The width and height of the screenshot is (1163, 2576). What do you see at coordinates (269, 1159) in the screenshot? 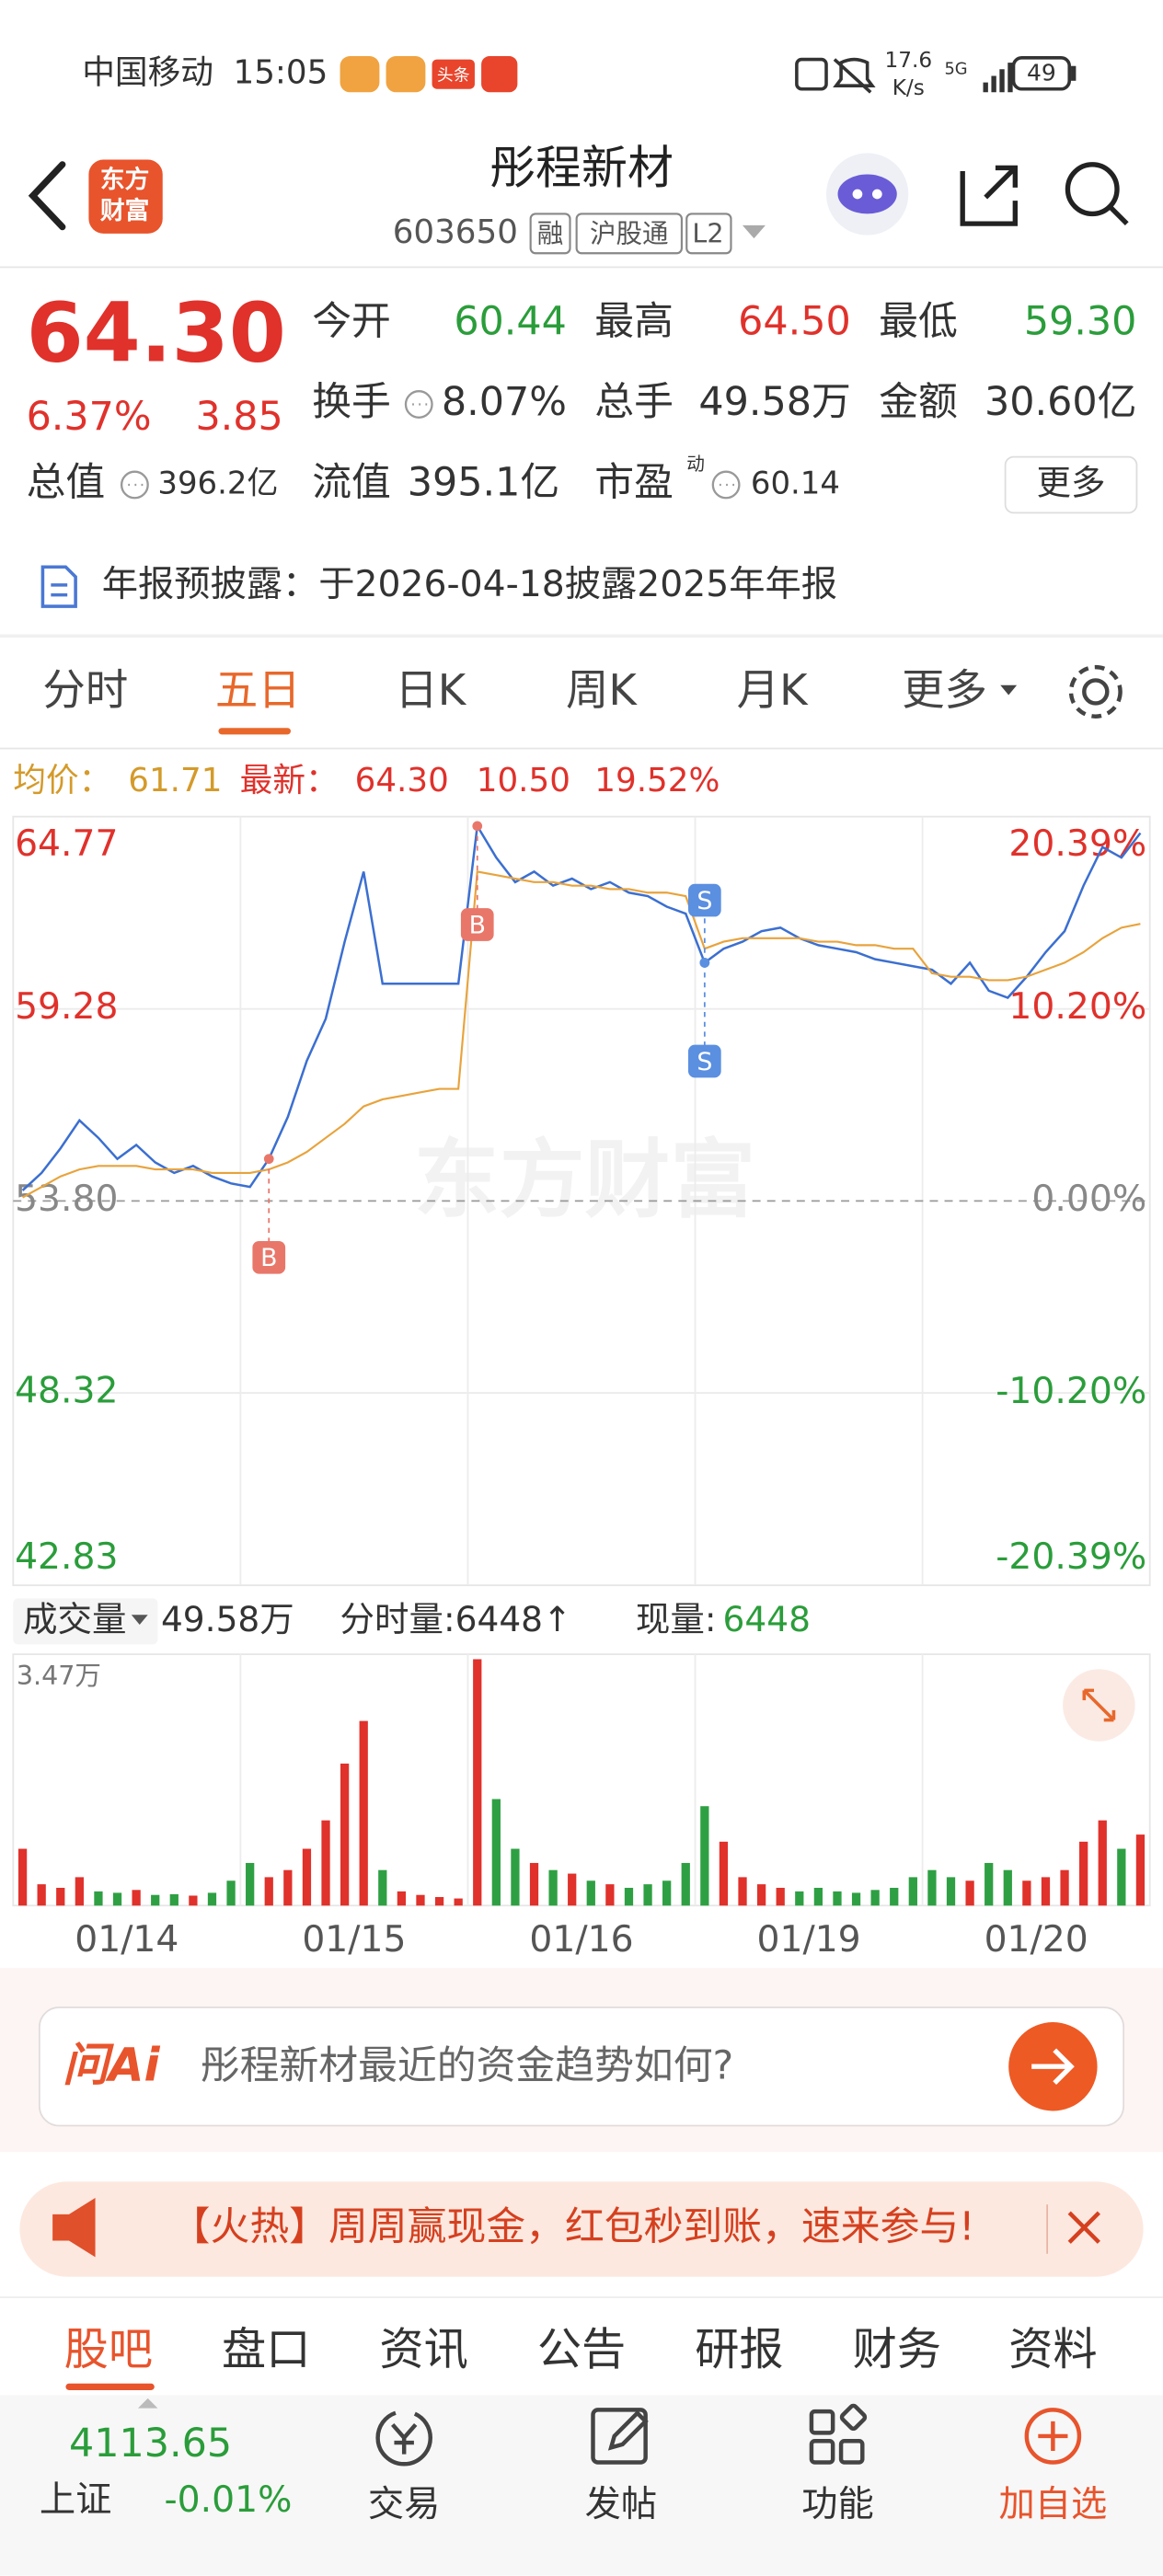
I see `marker-dot` at bounding box center [269, 1159].